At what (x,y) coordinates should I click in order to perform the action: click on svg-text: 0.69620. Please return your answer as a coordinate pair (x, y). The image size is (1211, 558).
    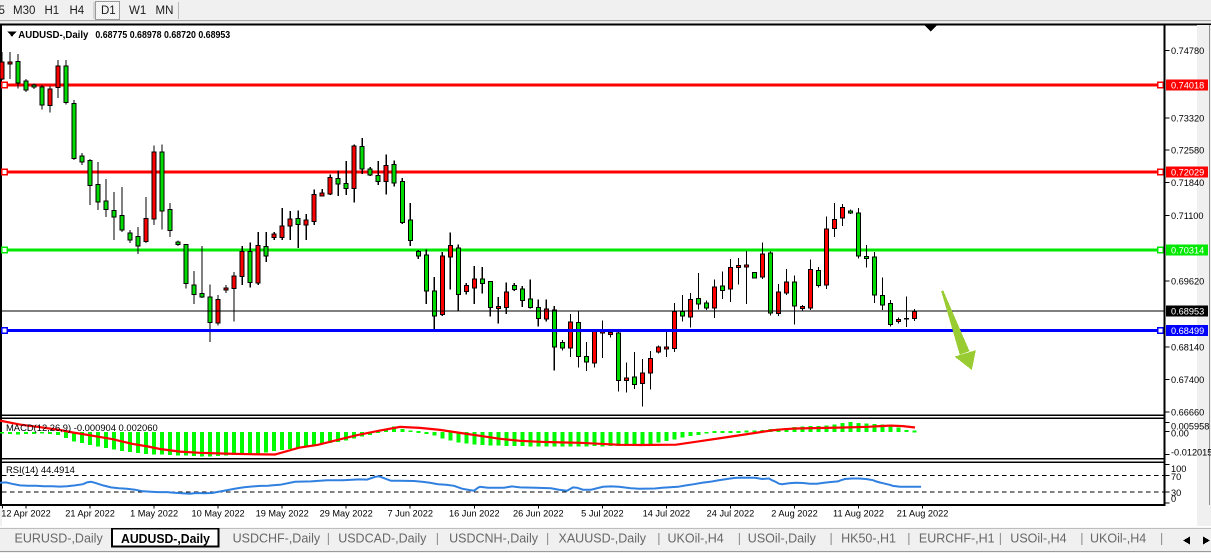
    Looking at the image, I should click on (1187, 282).